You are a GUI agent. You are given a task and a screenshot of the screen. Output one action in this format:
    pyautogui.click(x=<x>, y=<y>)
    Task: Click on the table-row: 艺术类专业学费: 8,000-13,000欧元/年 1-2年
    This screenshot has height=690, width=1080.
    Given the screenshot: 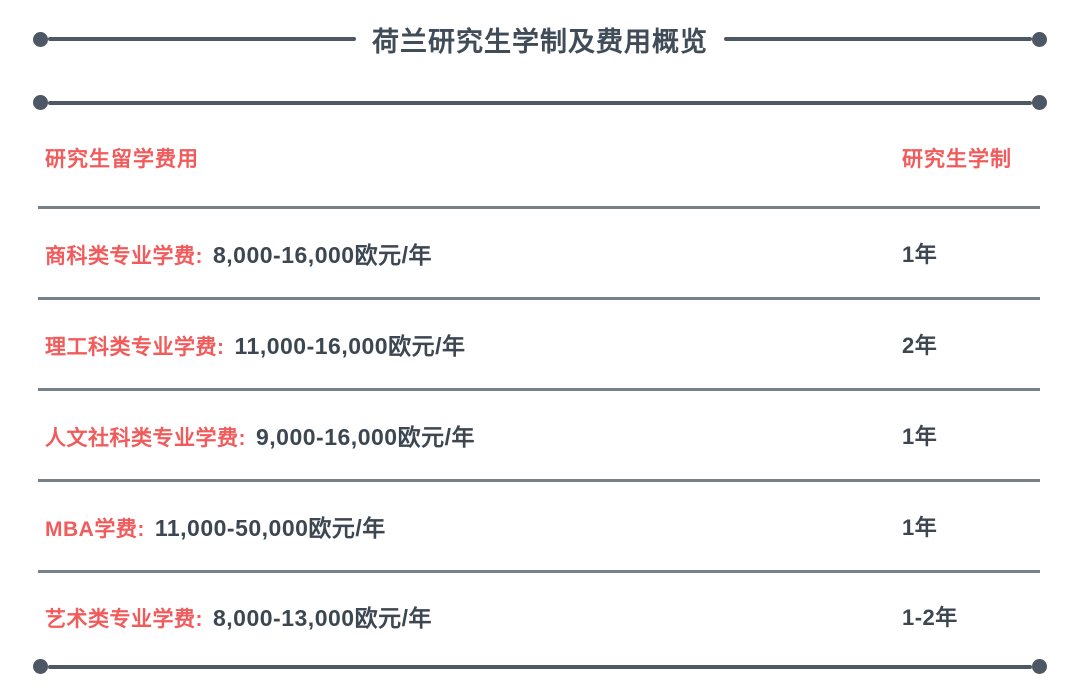 What is the action you would take?
    pyautogui.click(x=539, y=616)
    